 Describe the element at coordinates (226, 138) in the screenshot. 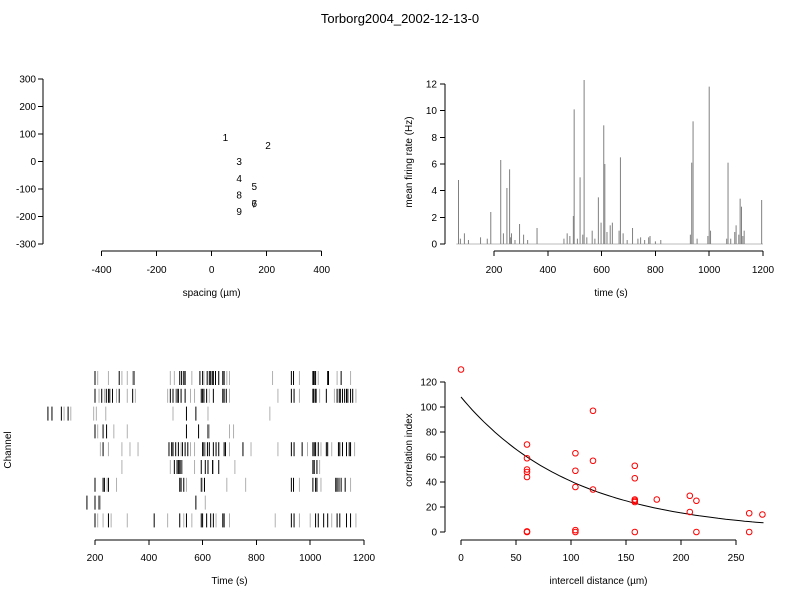

I see `electrode-label: 1` at that location.